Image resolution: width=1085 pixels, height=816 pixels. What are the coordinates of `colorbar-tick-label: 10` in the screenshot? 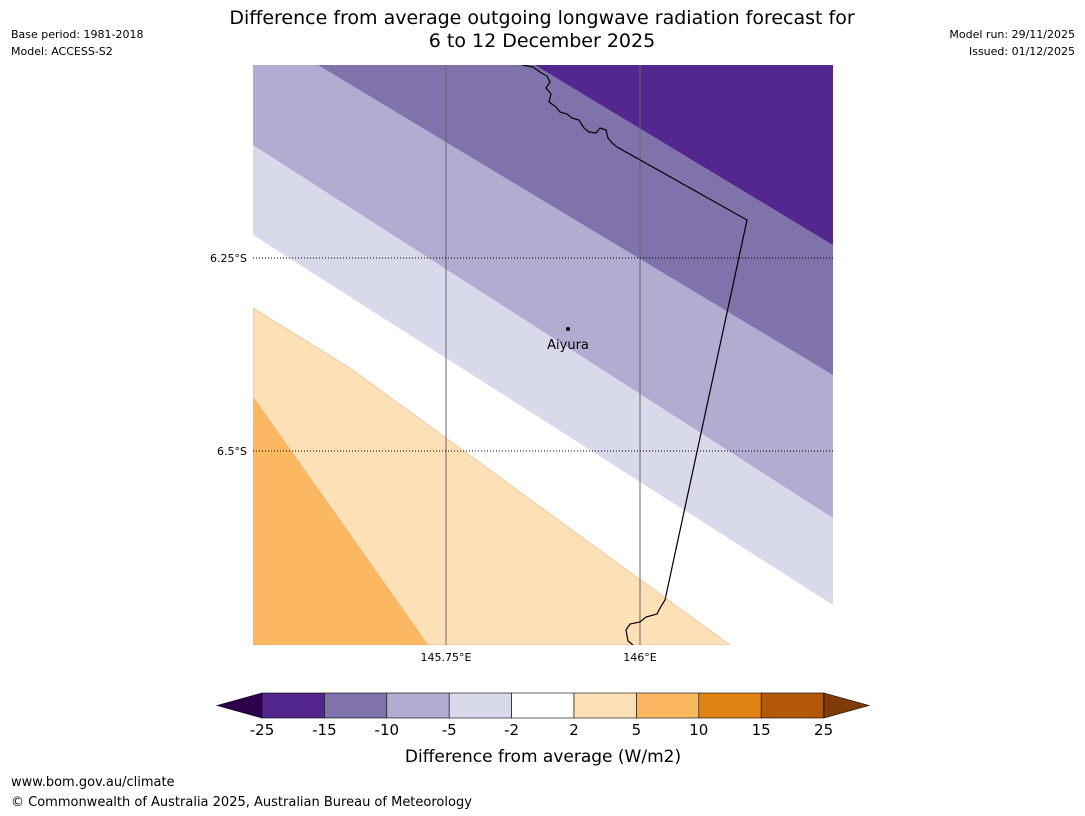 It's located at (698, 730).